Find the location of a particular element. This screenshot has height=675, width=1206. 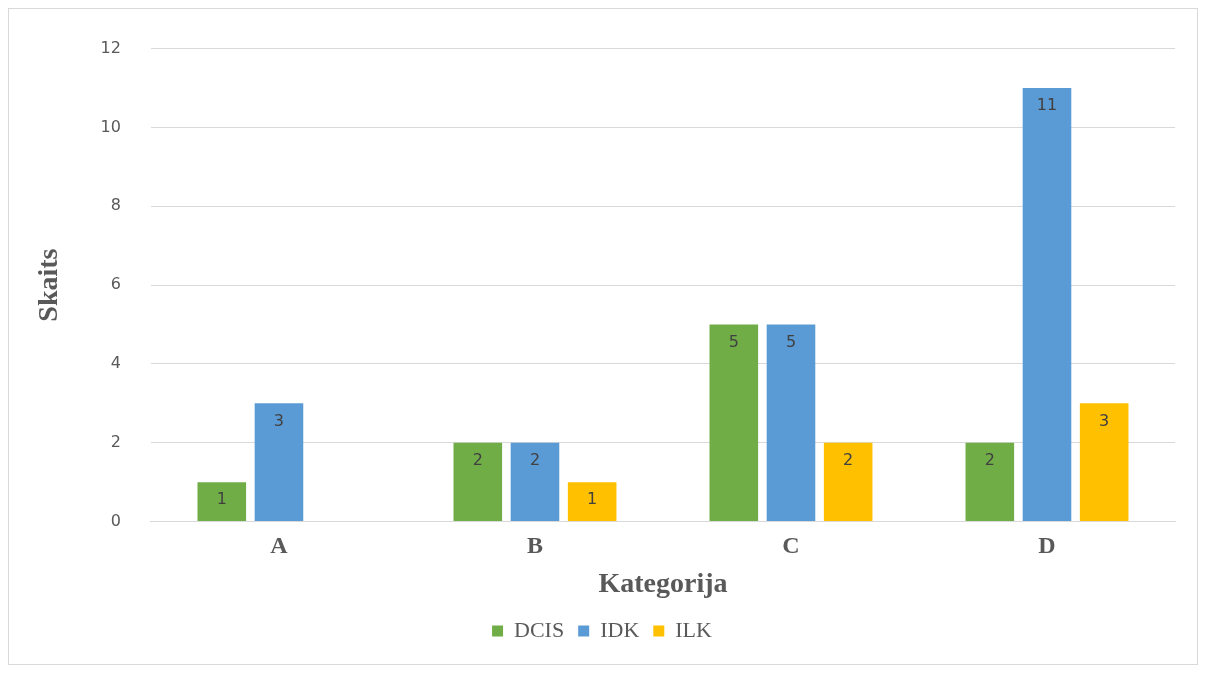

y-tick-label: 8 is located at coordinates (115, 205).